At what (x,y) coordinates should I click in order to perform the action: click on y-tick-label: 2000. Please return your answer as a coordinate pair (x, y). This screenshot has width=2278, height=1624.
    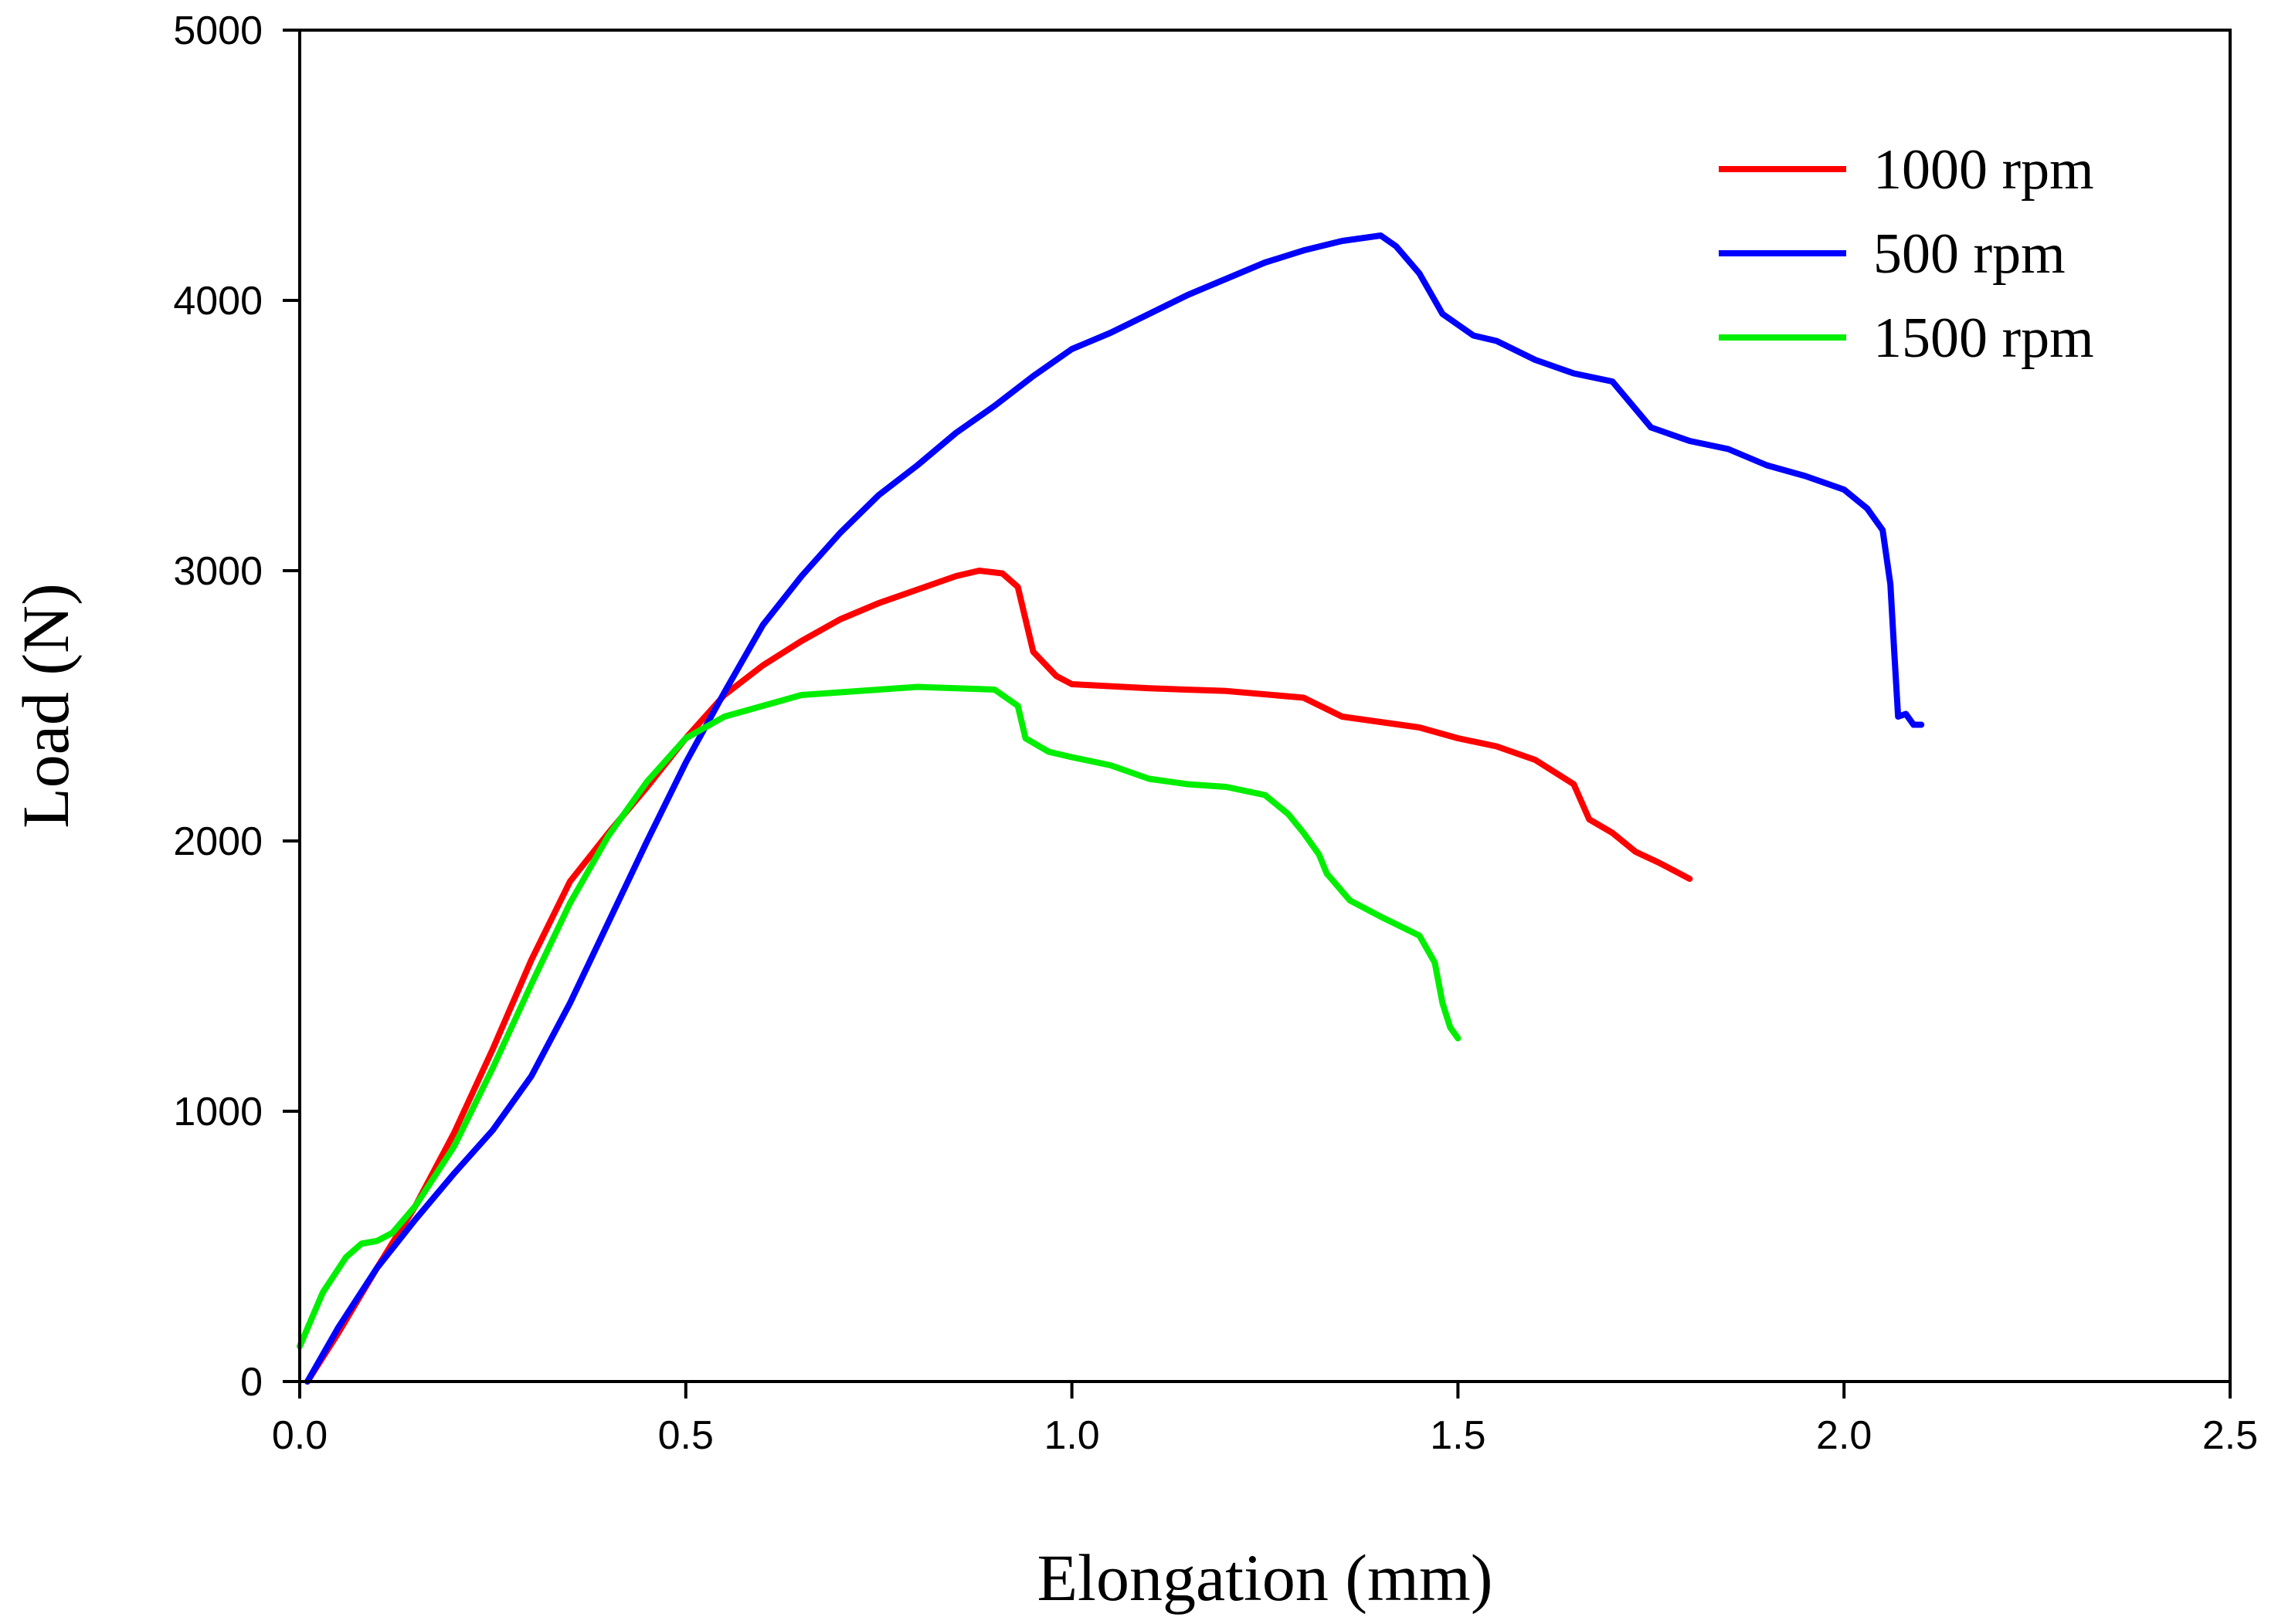
    Looking at the image, I should click on (218, 841).